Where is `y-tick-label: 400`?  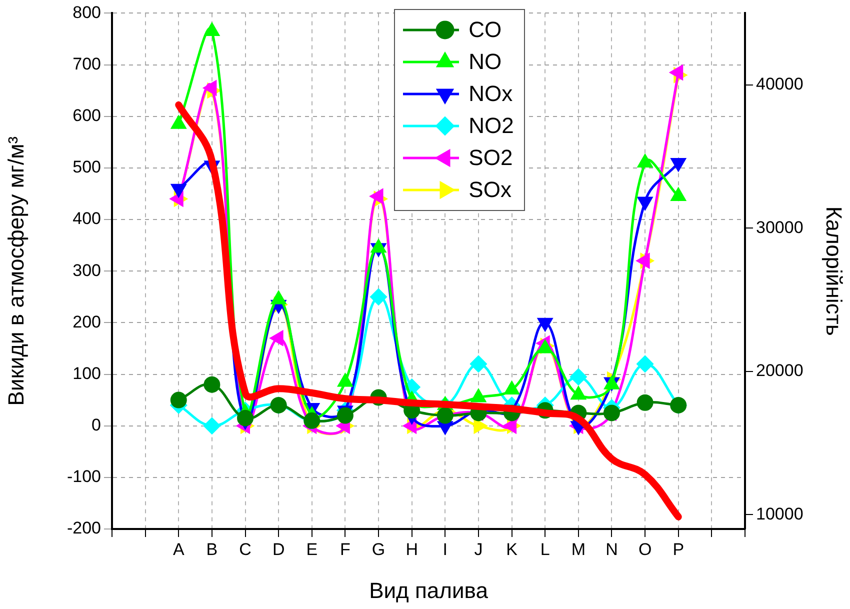 y-tick-label: 400 is located at coordinates (86, 218).